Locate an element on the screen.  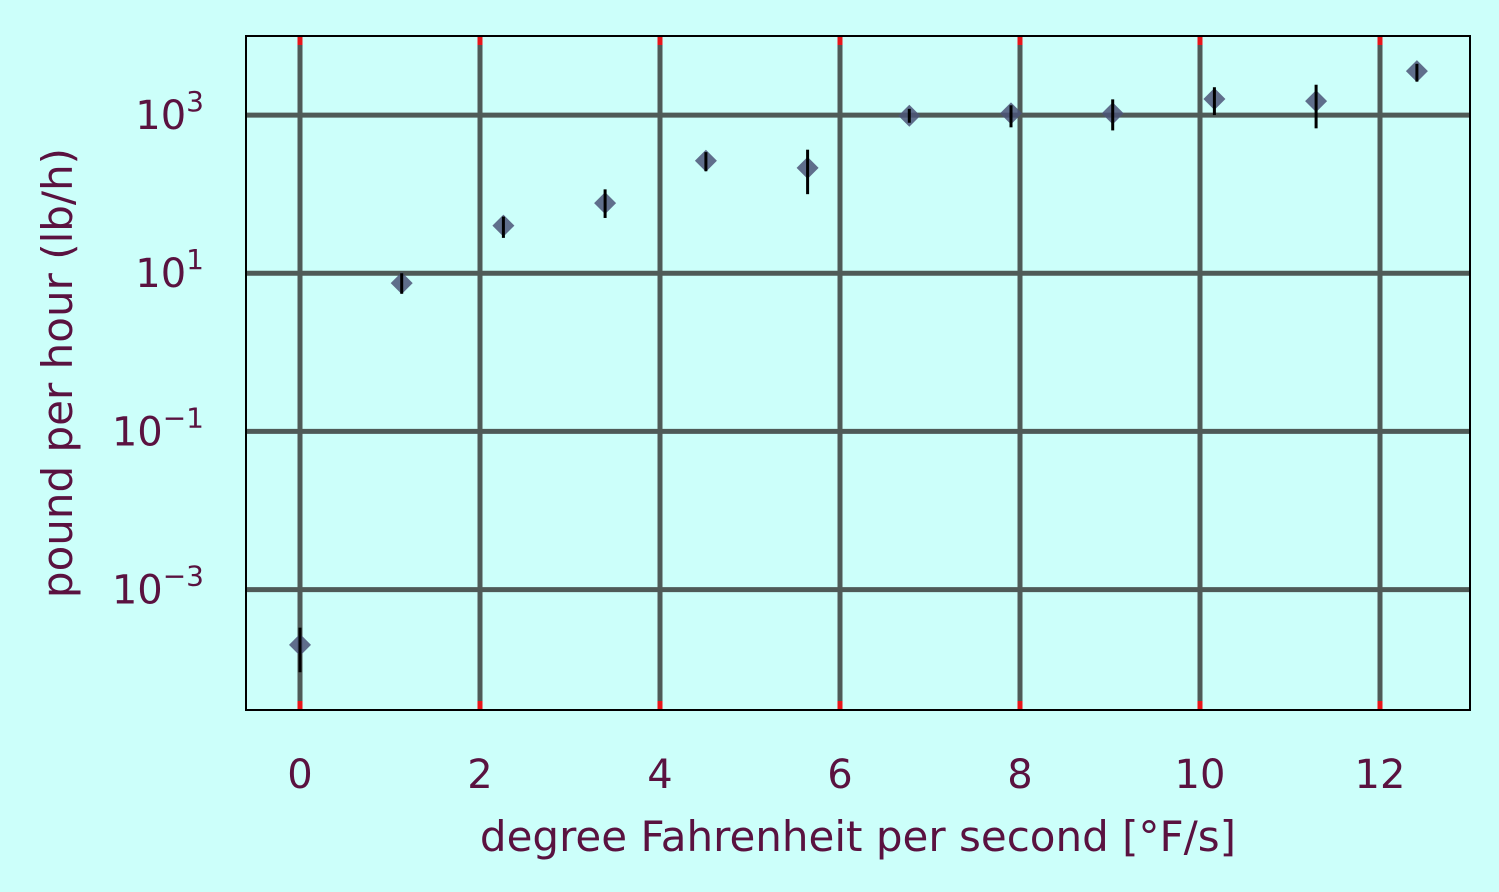
y-tick-label: 10⁻¹ is located at coordinates (158, 428).